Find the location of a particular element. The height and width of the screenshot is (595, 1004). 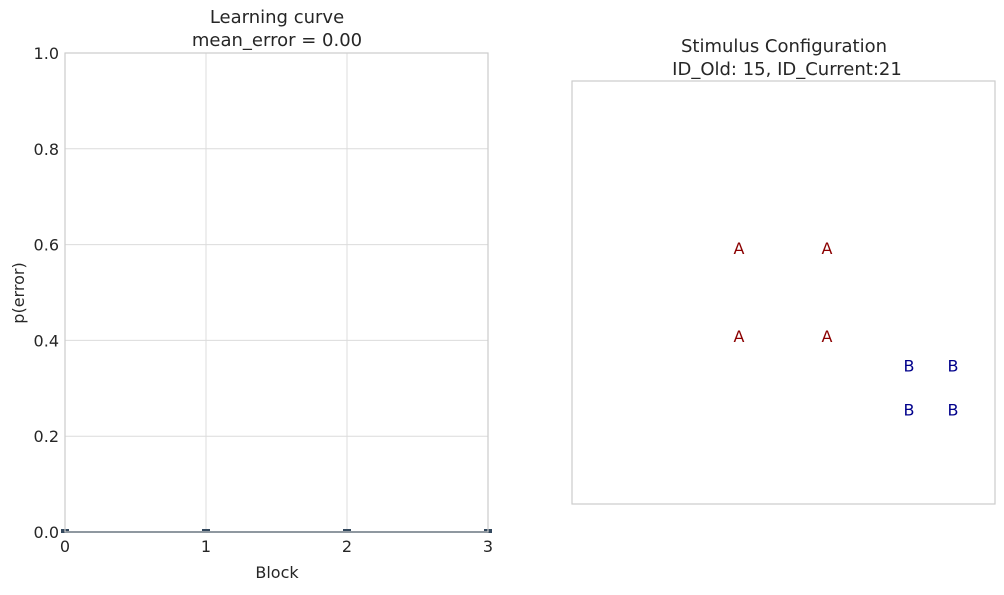

stimulus-configuration-title: Stimulus Configuration is located at coordinates (784, 46).